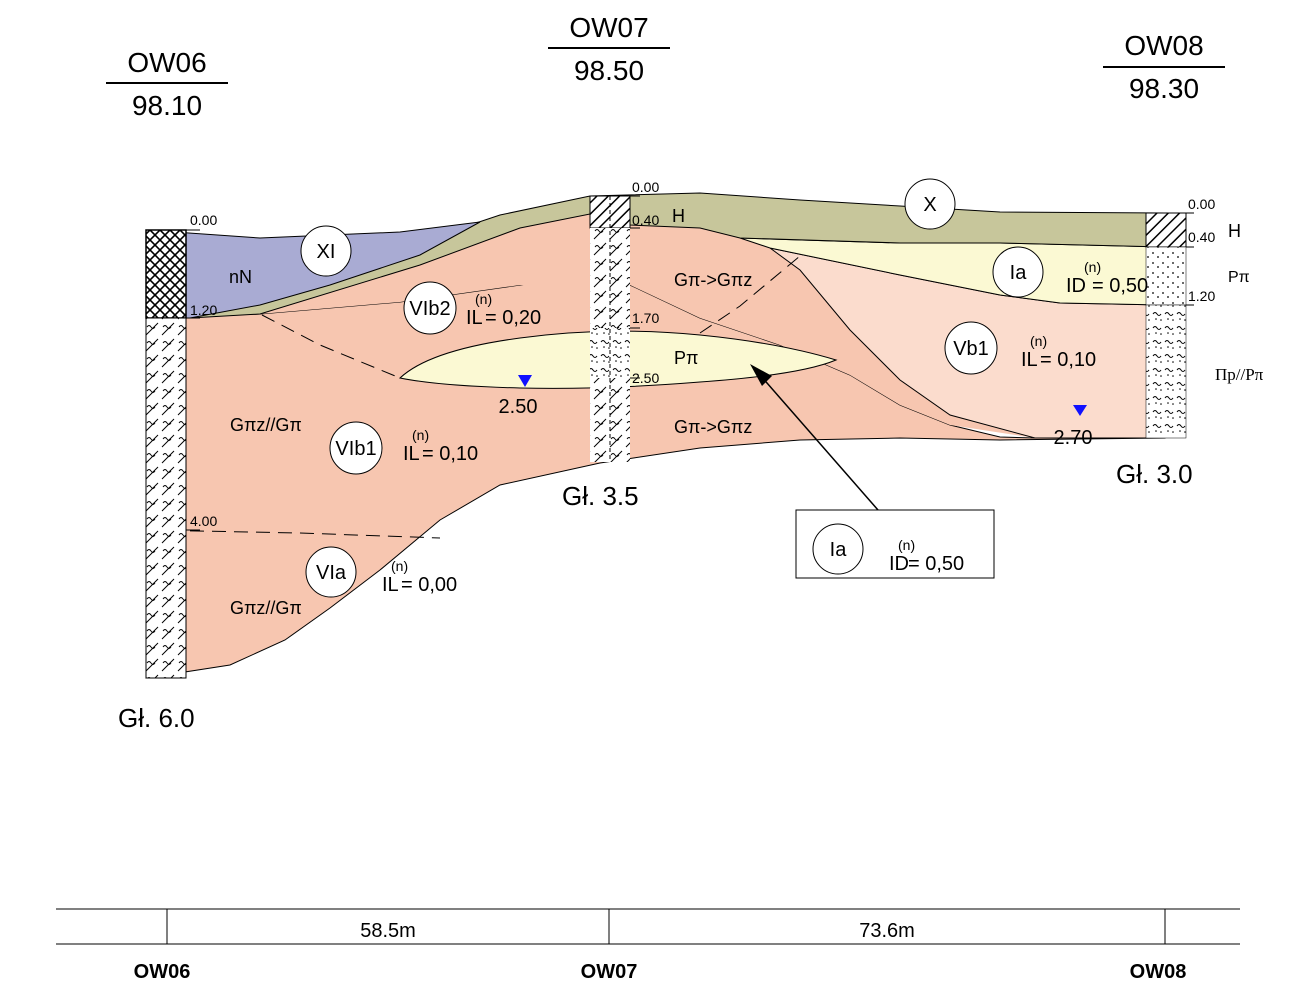 This screenshot has width=1296, height=989. What do you see at coordinates (609, 70) in the screenshot?
I see `well-elevation-ow07: 98.50` at bounding box center [609, 70].